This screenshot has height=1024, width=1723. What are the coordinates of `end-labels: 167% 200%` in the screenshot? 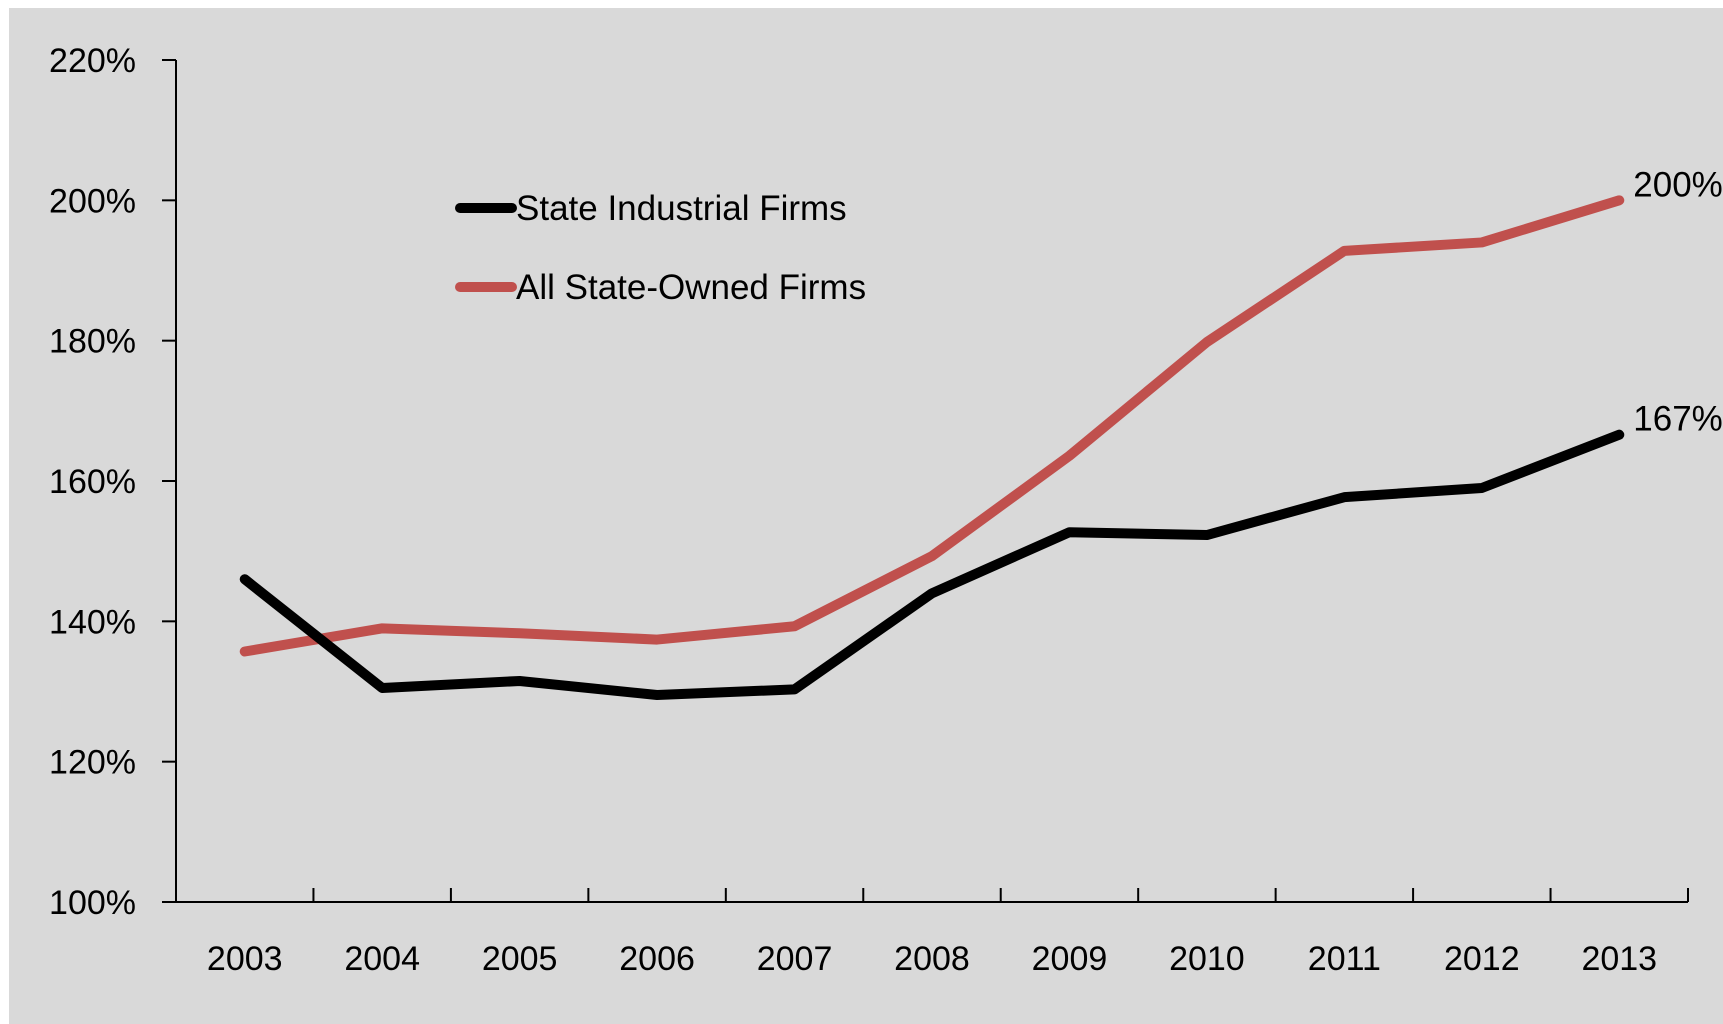 It's located at (1678, 301).